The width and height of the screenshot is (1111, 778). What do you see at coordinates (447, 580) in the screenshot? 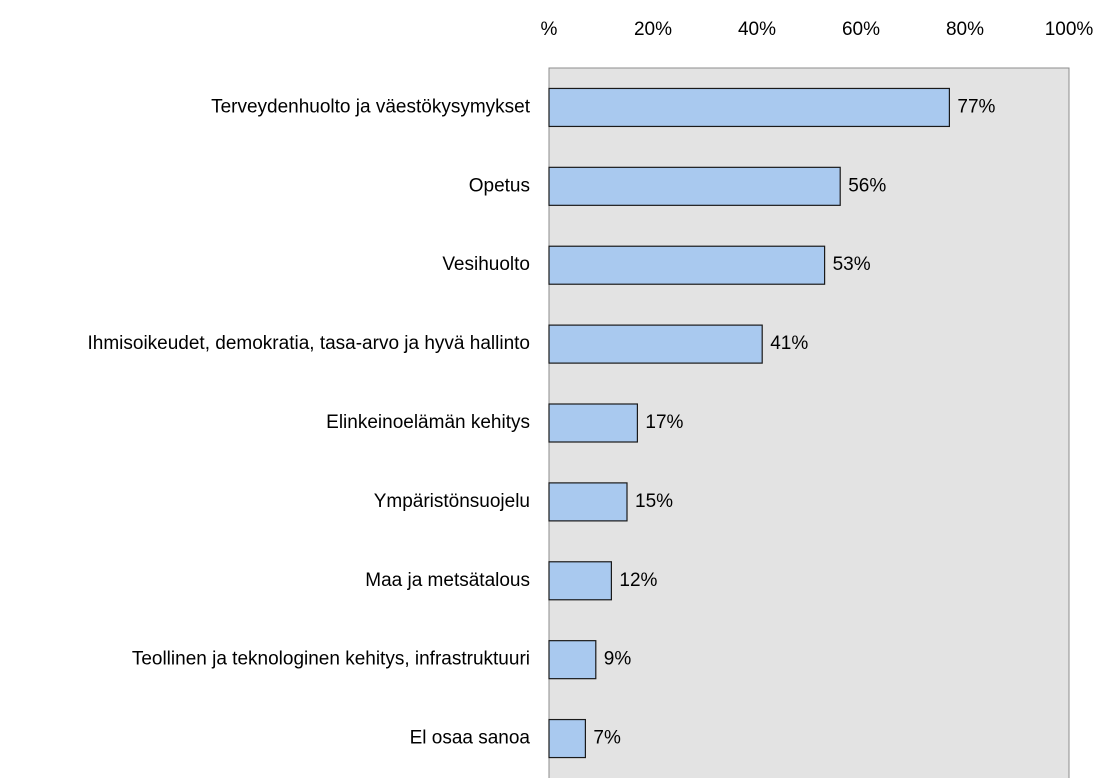
I see `y-tick-label: Maa ja metsätalous` at bounding box center [447, 580].